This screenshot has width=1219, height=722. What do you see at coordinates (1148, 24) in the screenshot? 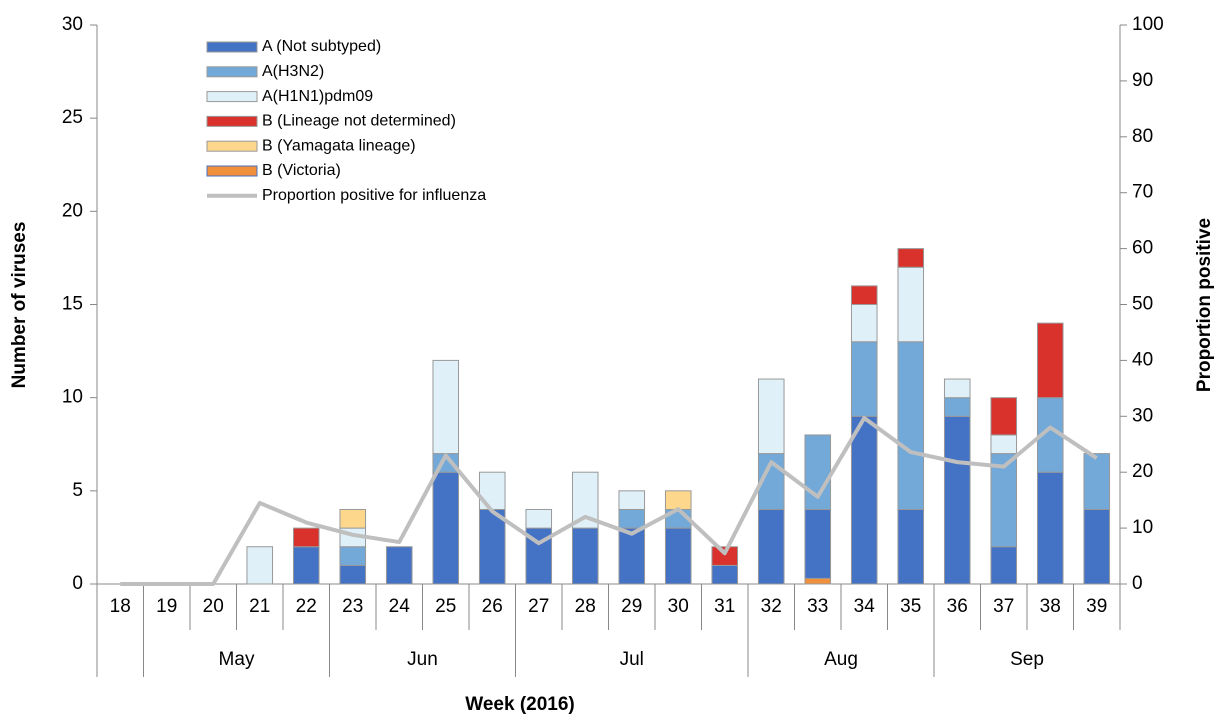
I see `y2-tick-label: 100` at bounding box center [1148, 24].